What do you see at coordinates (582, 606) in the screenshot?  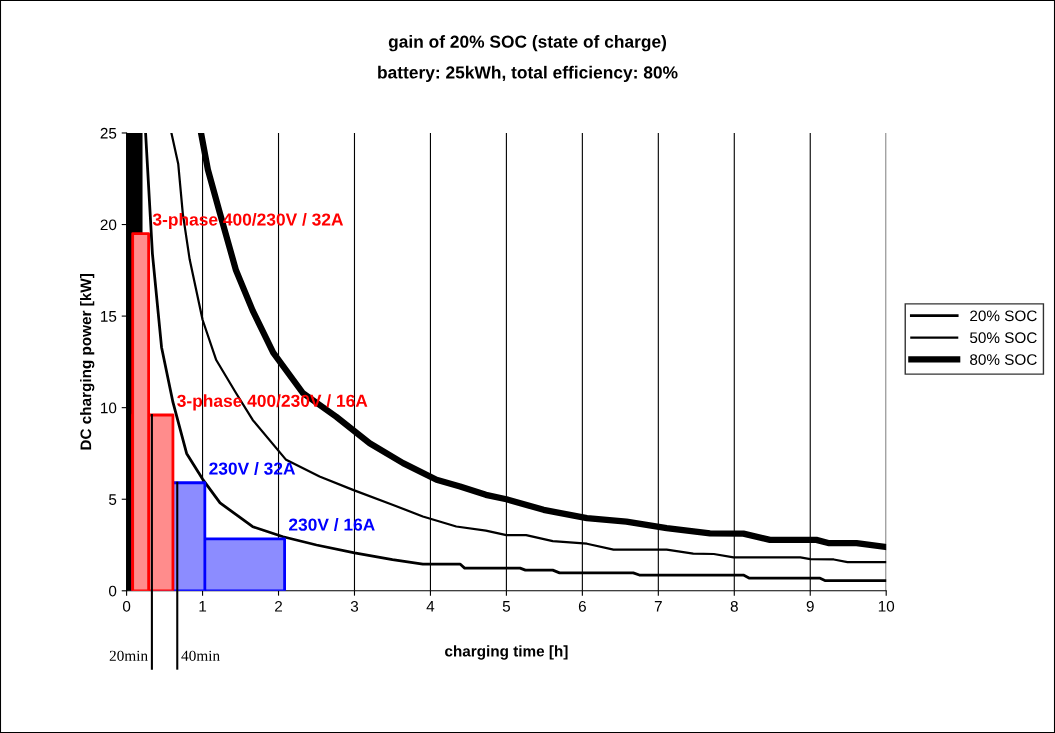 I see `x-tick-label: 6` at bounding box center [582, 606].